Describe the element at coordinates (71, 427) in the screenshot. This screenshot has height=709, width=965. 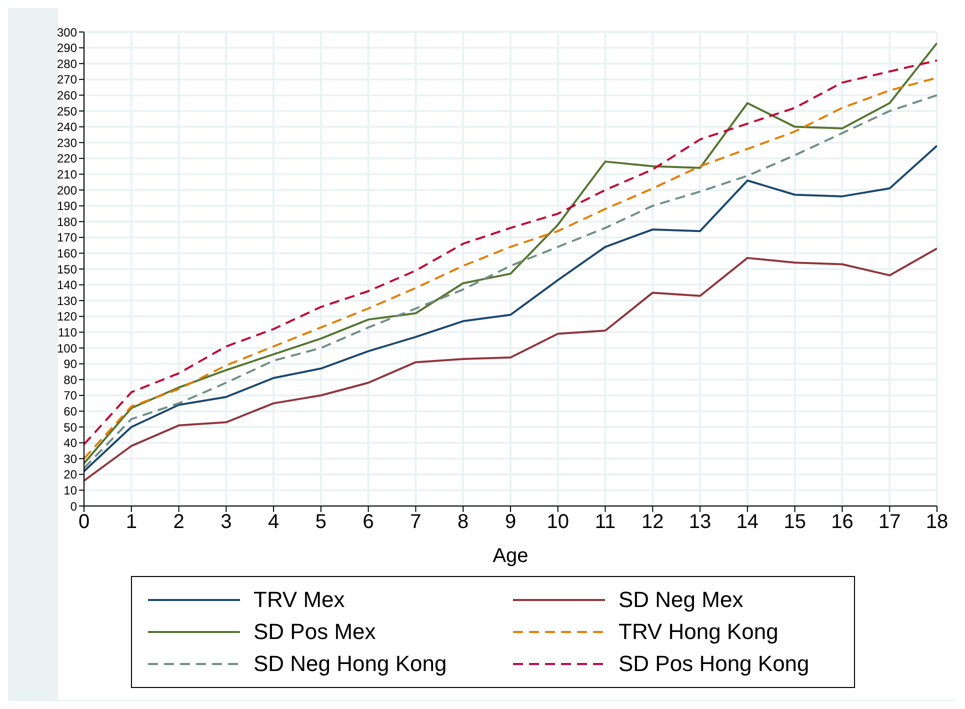
I see `y-tick-label: 50` at that location.